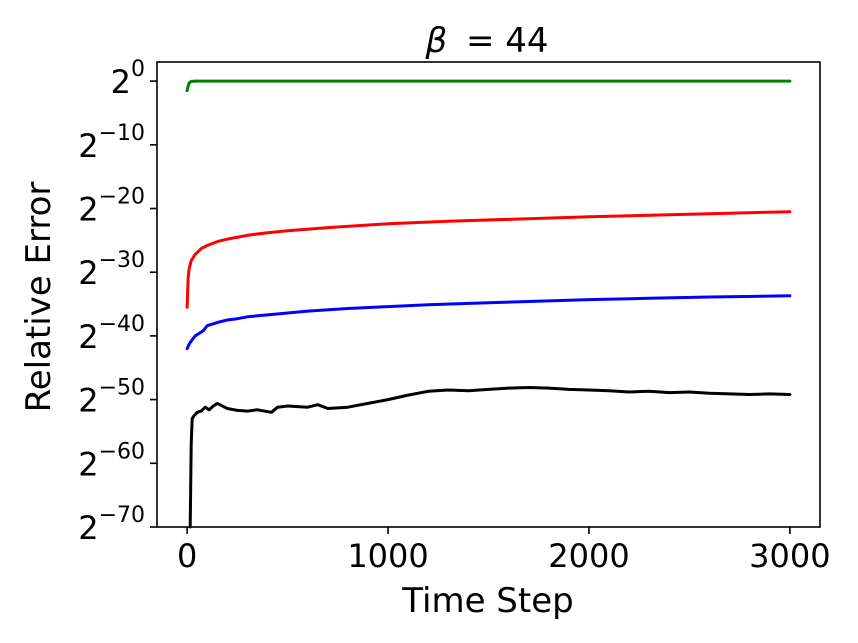 This screenshot has width=858, height=643. I want to click on y-tick-label-4: 2−40, so click(111, 334).